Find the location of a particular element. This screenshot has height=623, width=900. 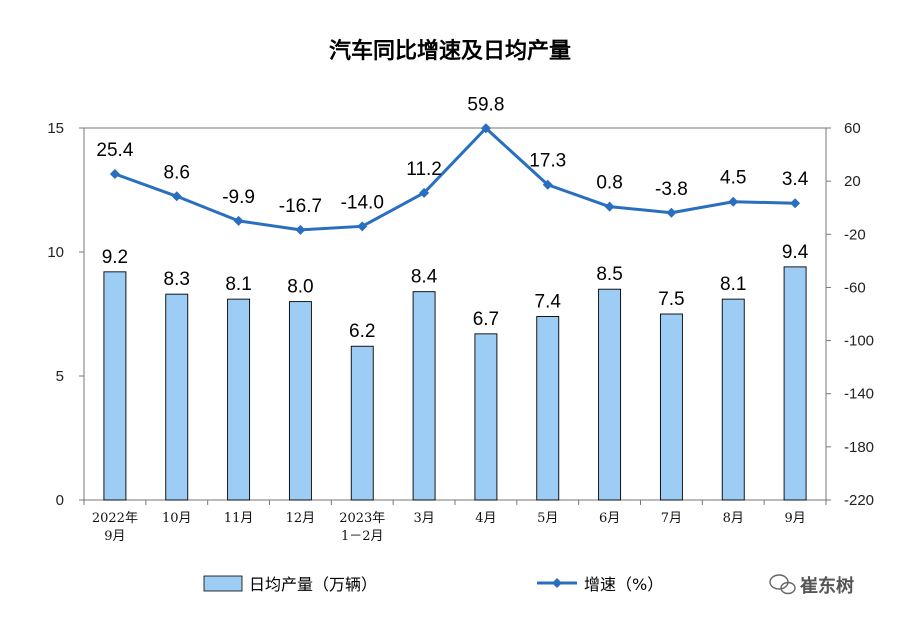

x-axis-tick-label: 10月 is located at coordinates (177, 518).